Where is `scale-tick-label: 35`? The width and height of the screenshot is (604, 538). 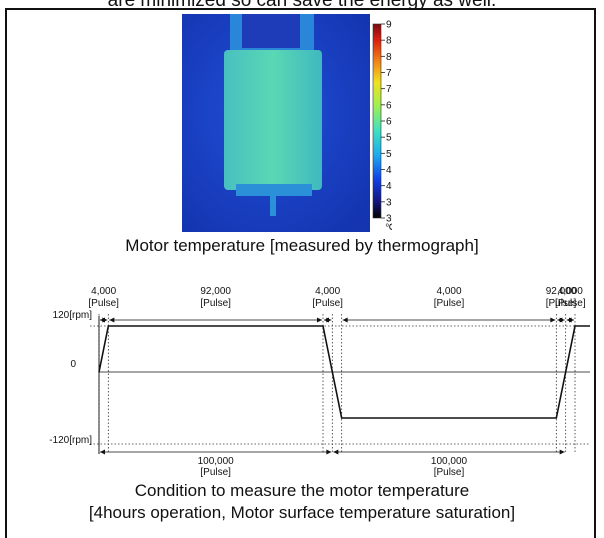
scale-tick-label: 35 is located at coordinates (389, 202).